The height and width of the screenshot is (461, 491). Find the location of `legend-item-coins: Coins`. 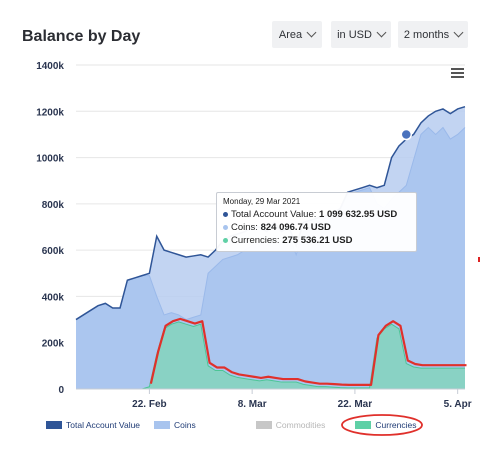

legend-item-coins: Coins is located at coordinates (175, 425).